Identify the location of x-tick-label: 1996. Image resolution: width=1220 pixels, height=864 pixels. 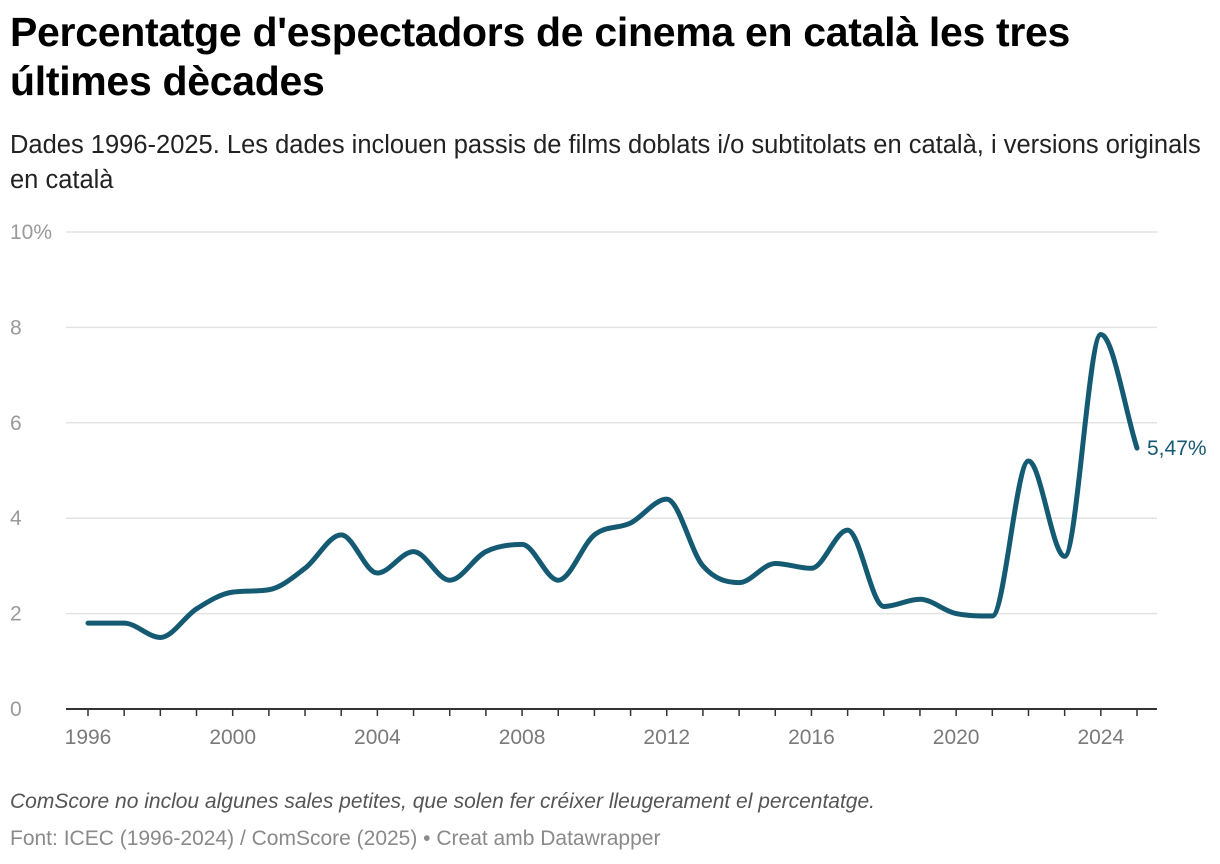
(88, 737).